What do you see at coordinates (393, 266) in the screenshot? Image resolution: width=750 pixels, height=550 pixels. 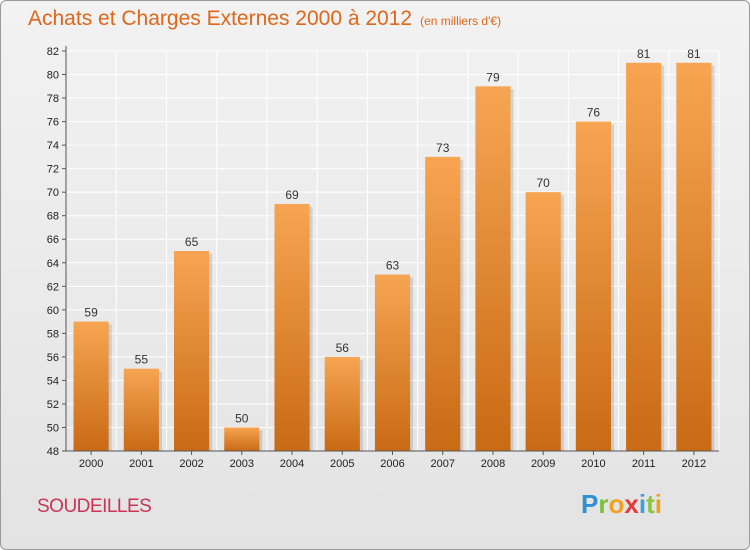 I see `value-label-2006: 63` at bounding box center [393, 266].